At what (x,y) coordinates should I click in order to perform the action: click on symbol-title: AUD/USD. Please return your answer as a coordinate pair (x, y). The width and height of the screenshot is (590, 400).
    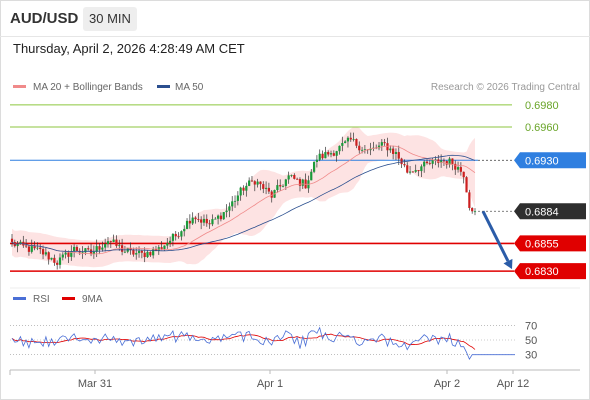
    Looking at the image, I should click on (44, 18).